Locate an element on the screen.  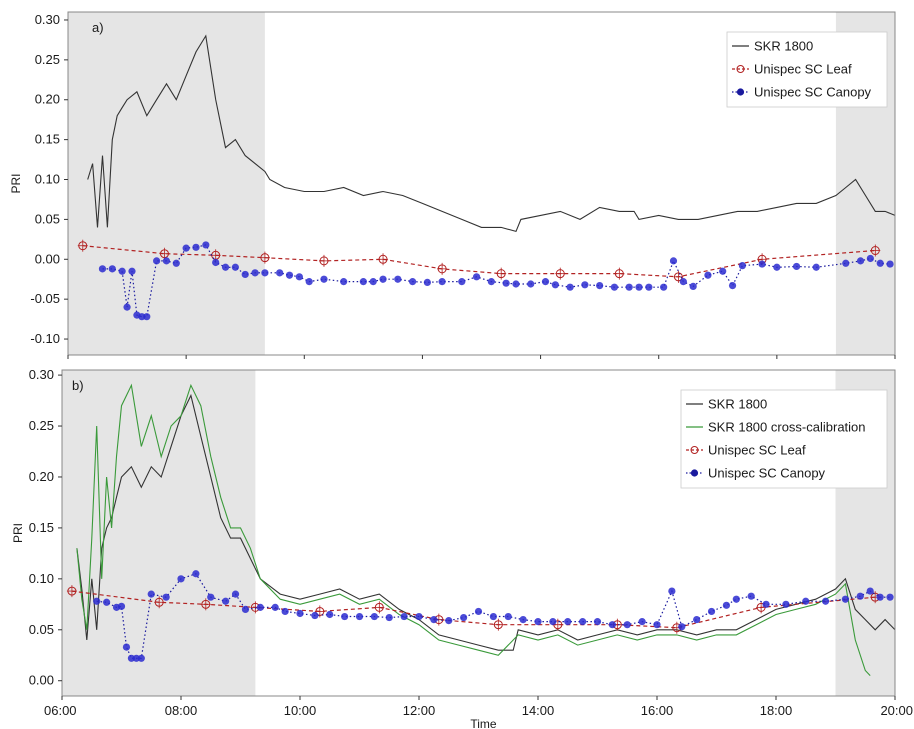
y-tick-label: -0.10 is located at coordinates (45, 338).